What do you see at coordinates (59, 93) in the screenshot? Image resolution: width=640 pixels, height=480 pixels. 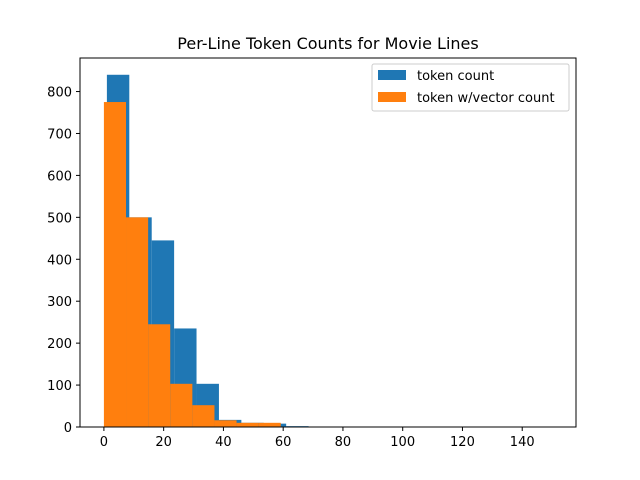 I see `y-tick-label: 800` at bounding box center [59, 93].